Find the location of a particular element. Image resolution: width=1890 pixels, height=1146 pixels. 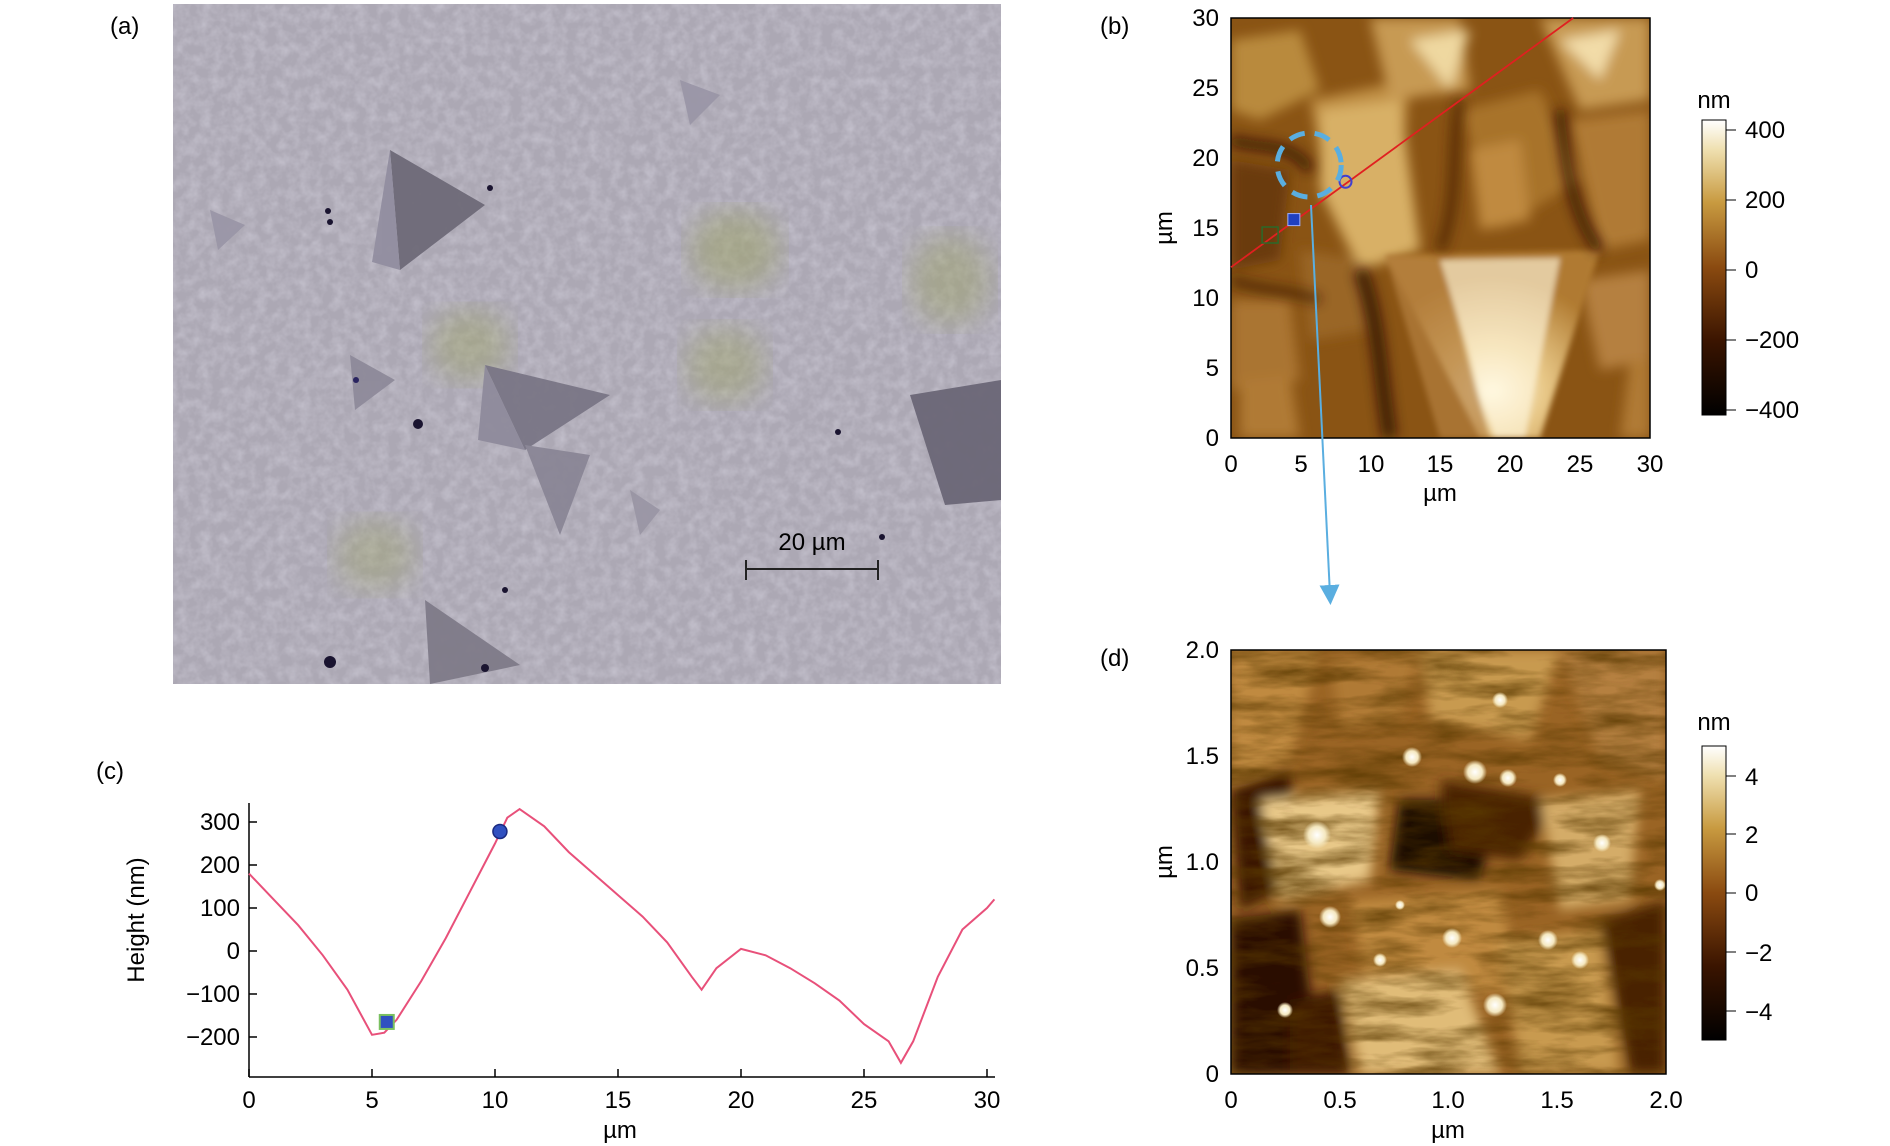

tick-label: 100 is located at coordinates (220, 908).